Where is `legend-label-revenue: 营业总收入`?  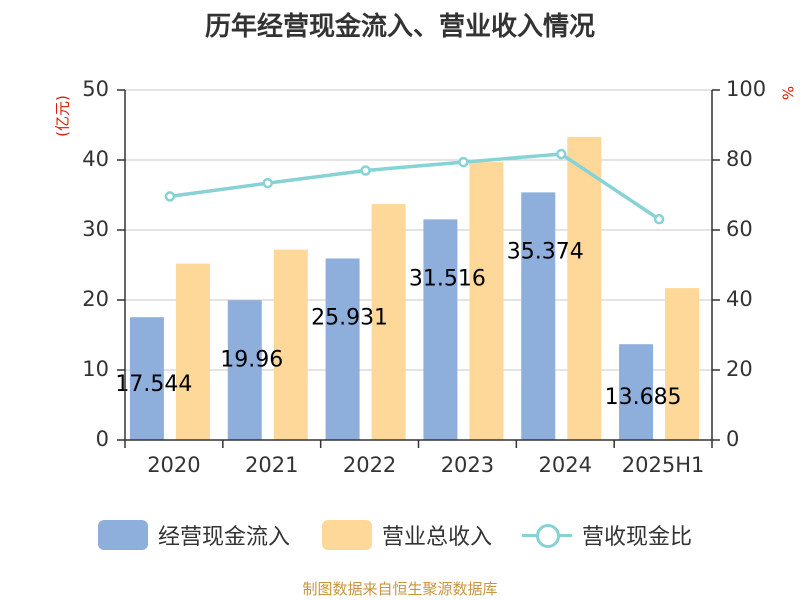 legend-label-revenue: 营业总收入 is located at coordinates (437, 537).